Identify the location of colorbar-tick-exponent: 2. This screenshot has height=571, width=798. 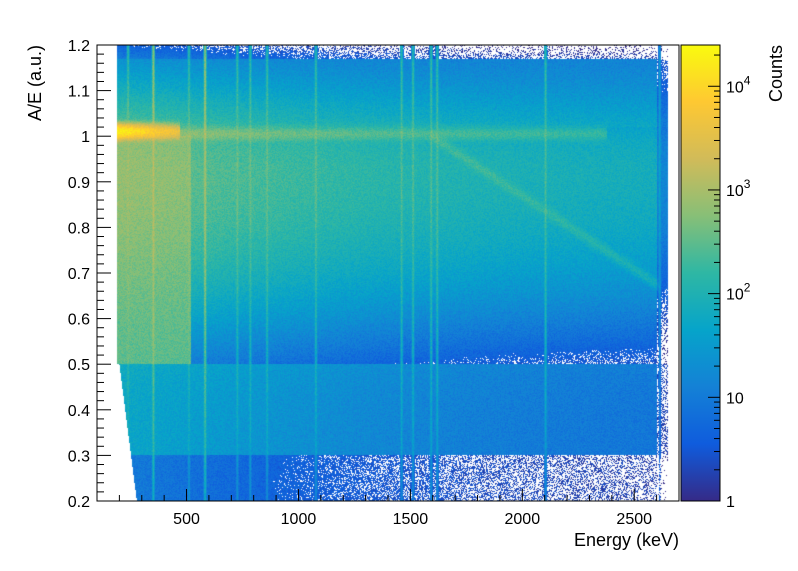
(747, 288).